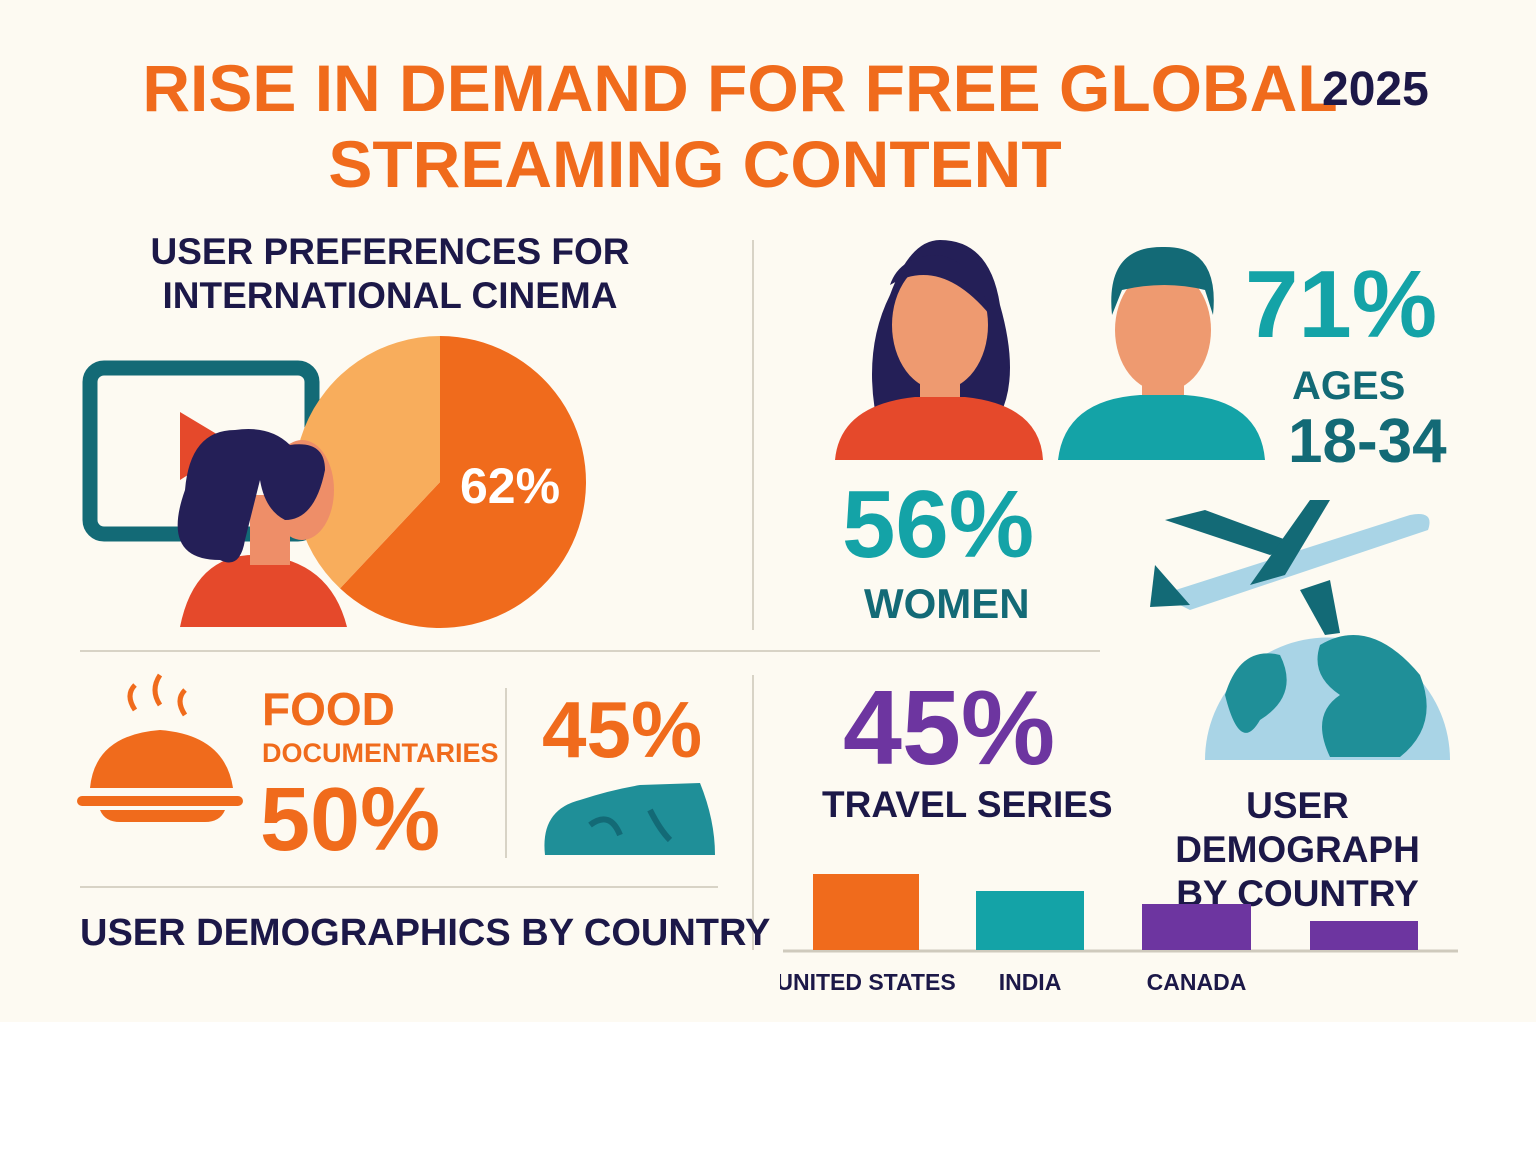 The height and width of the screenshot is (1154, 1536). Describe the element at coordinates (740, 88) in the screenshot. I see `title-line-1: RISE IN DEMAND FOR FREE GLOBAL` at that location.